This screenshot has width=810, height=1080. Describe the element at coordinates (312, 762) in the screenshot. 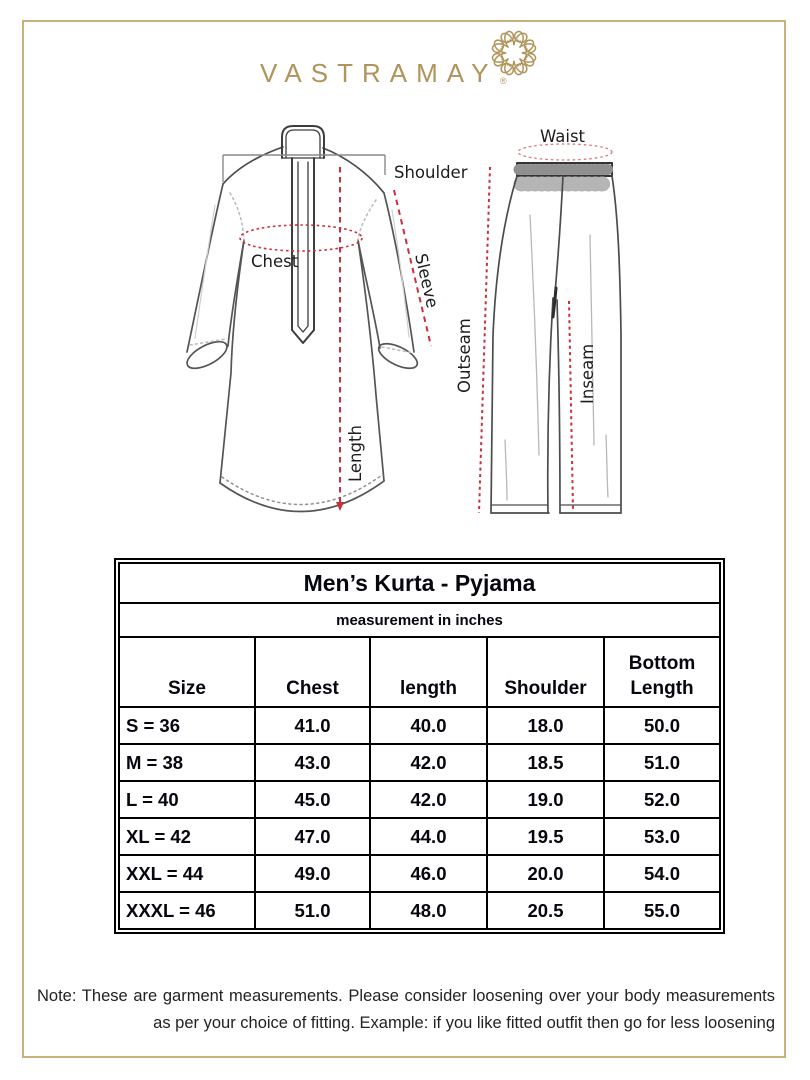

I see `chest-cell: 43.0` at that location.